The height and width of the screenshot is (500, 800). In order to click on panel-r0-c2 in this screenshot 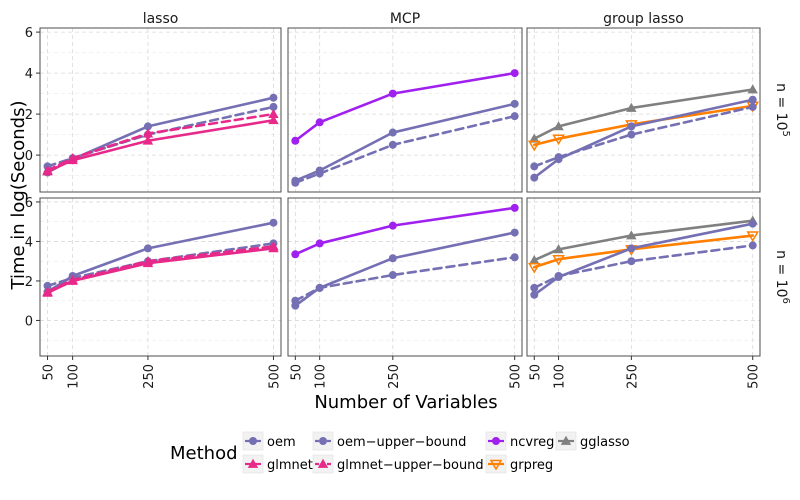, I will do `click(643, 110)`.